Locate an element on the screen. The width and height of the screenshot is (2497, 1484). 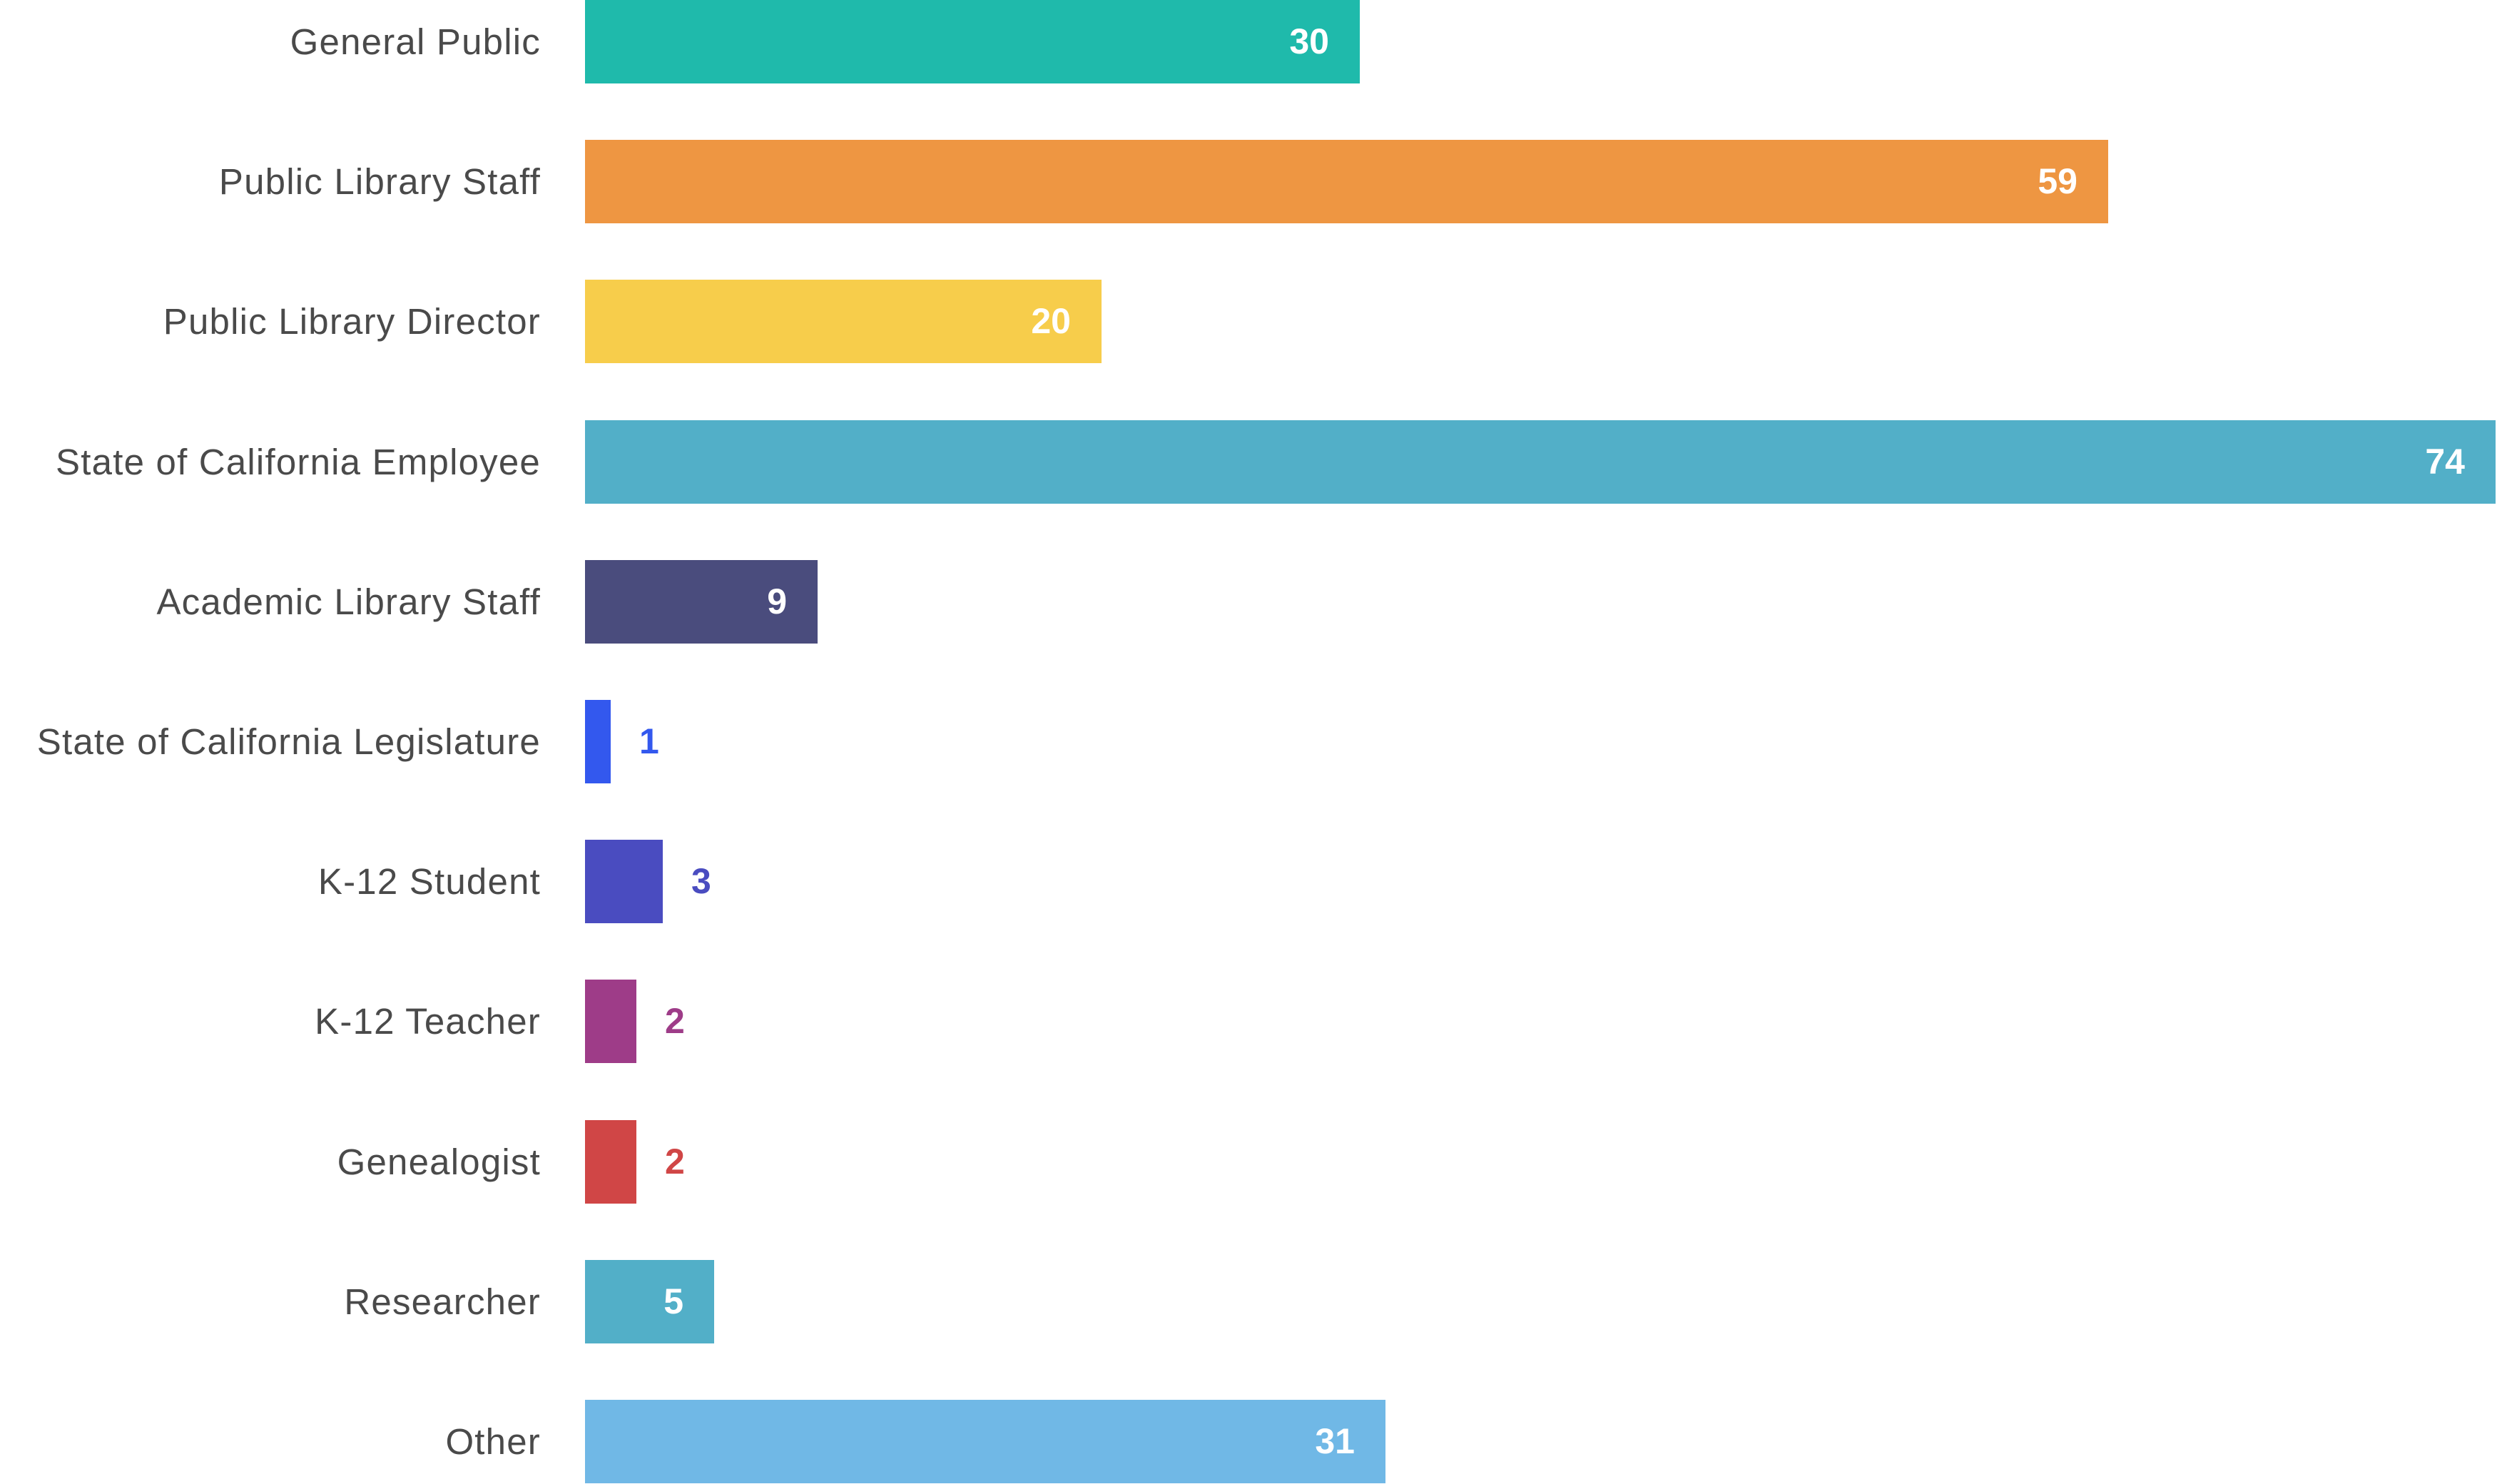
bar-row: General Public 30 is located at coordinates (1248, 41).